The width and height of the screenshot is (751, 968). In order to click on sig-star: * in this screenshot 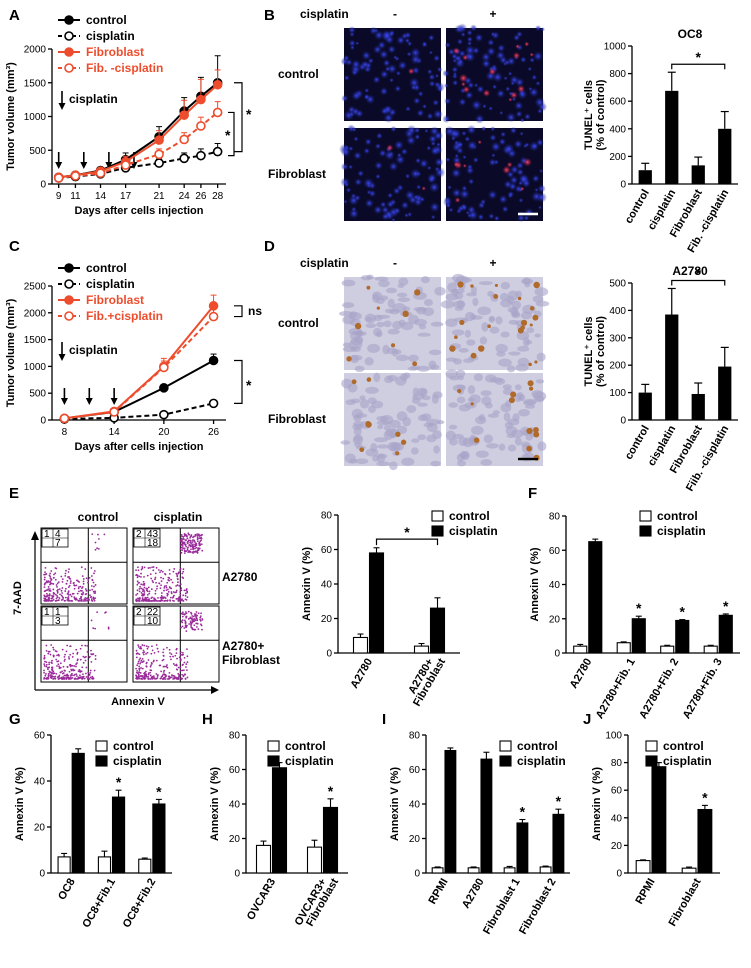, I will do `click(699, 57)`.